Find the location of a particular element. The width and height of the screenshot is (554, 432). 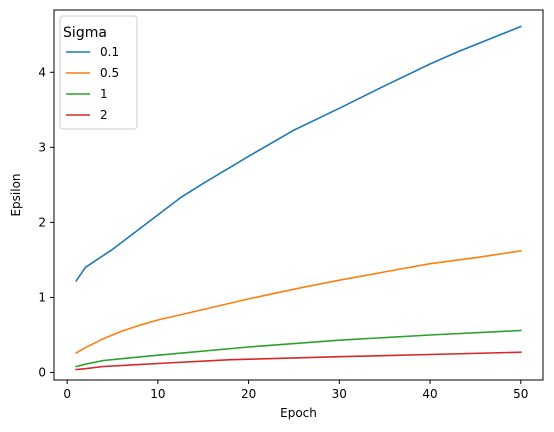

legend-label-0: 0.1 is located at coordinates (109, 52).